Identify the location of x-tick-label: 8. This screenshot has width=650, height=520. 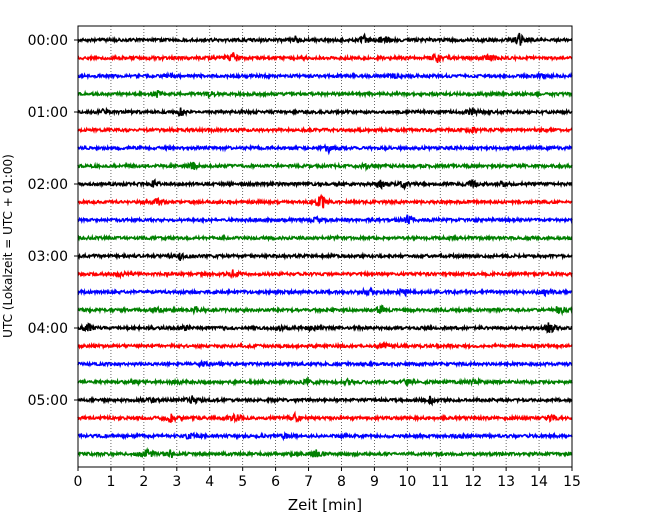
(341, 482).